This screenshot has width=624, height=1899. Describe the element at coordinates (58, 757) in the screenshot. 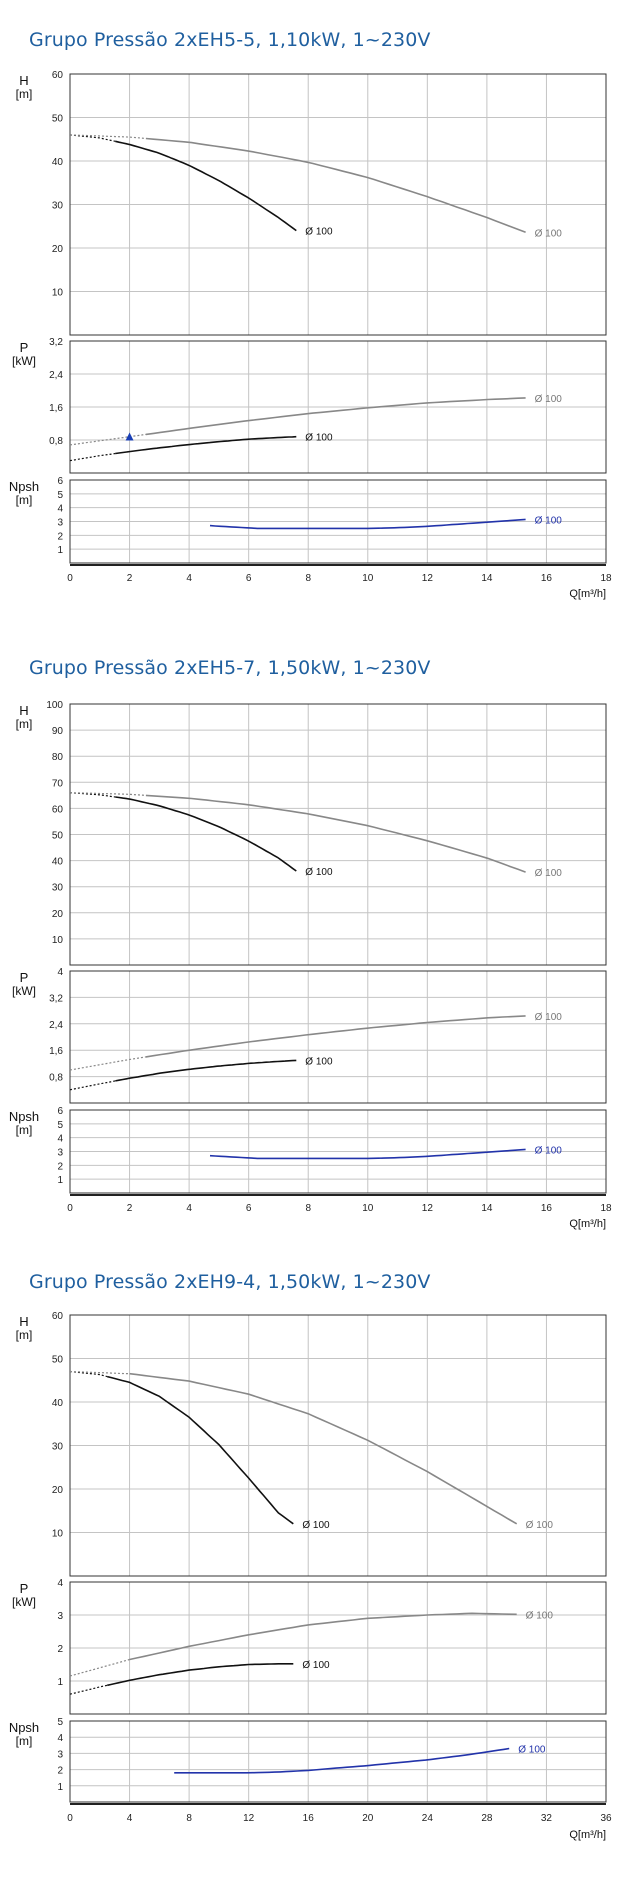

I see `y-tick-label: 80` at that location.